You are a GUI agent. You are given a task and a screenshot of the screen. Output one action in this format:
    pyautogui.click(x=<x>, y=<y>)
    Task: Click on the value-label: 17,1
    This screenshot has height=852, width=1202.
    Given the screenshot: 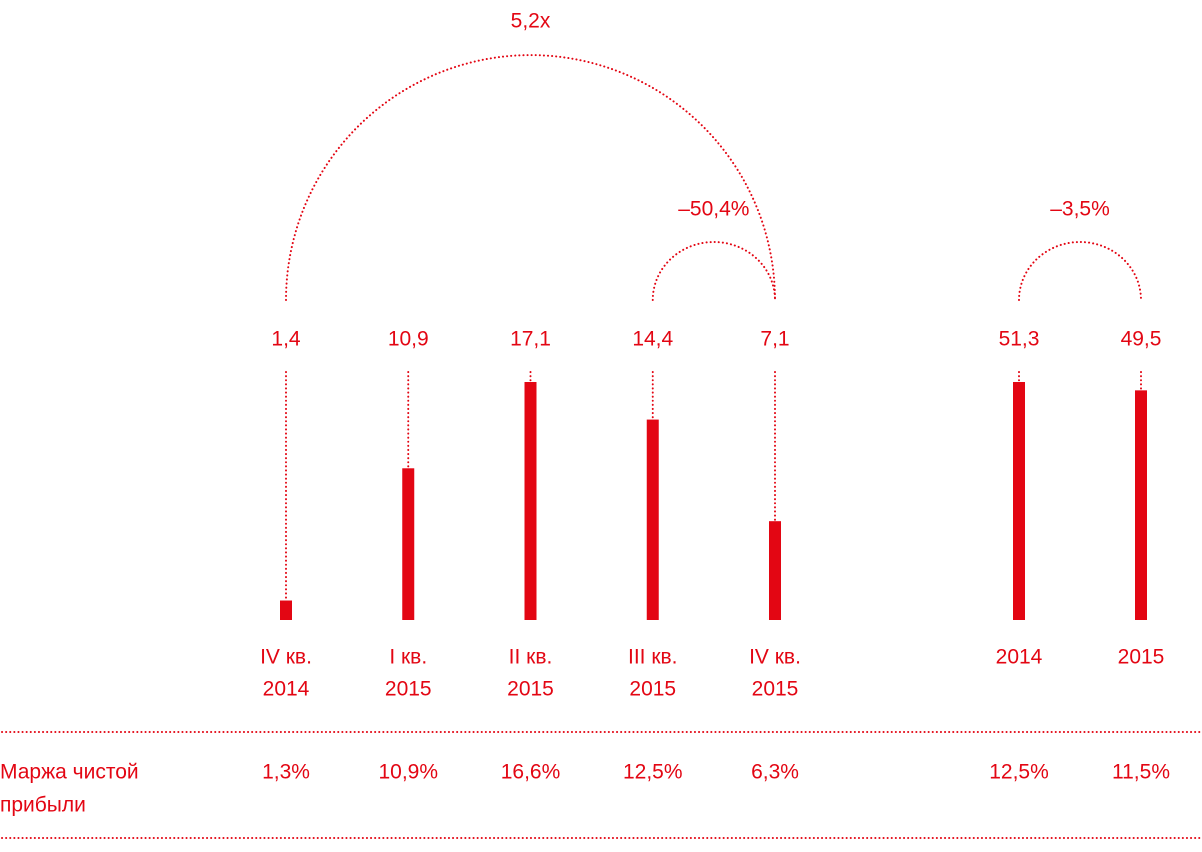 What is the action you would take?
    pyautogui.click(x=530, y=339)
    